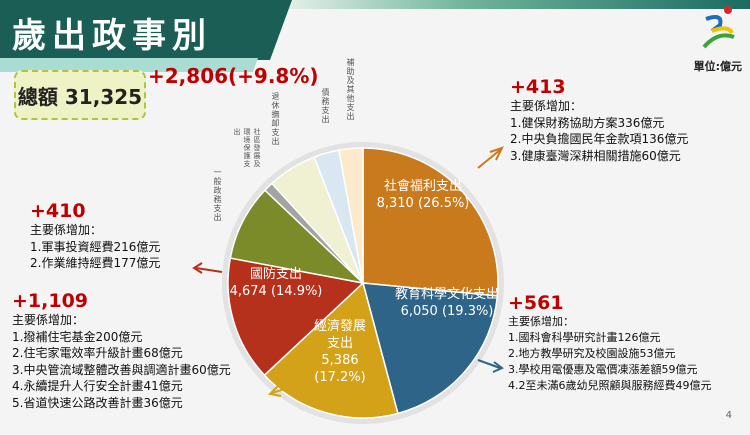 The height and width of the screenshot is (435, 750). Describe the element at coordinates (340, 352) in the screenshot. I see `slice-label-economic: 經濟發展支出 5,386 (17.2%)` at that location.